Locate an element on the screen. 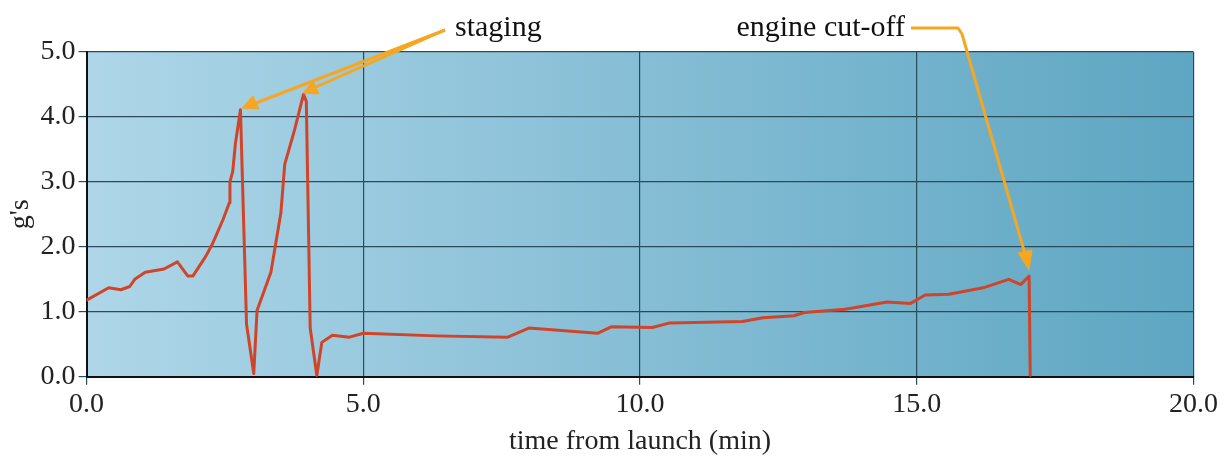 This screenshot has height=466, width=1221. y-tick-label: 3.0 is located at coordinates (58, 180).